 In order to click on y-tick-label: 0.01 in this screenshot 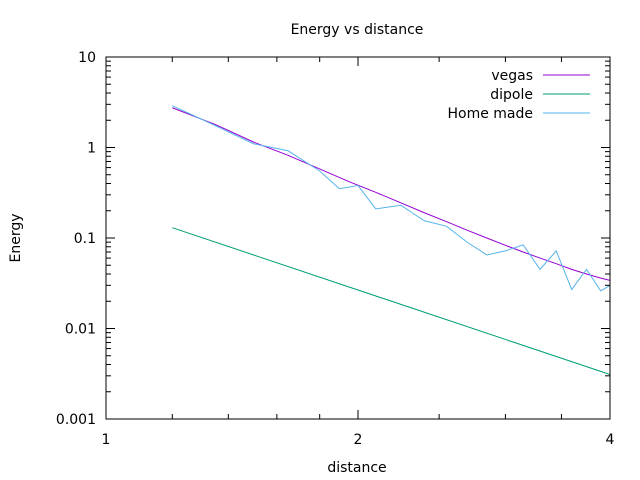, I will do `click(80, 330)`.